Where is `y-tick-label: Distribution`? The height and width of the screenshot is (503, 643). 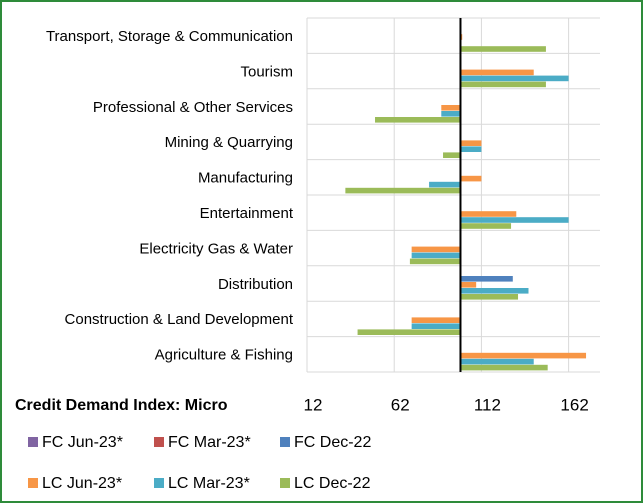 y-tick-label: Distribution is located at coordinates (255, 284).